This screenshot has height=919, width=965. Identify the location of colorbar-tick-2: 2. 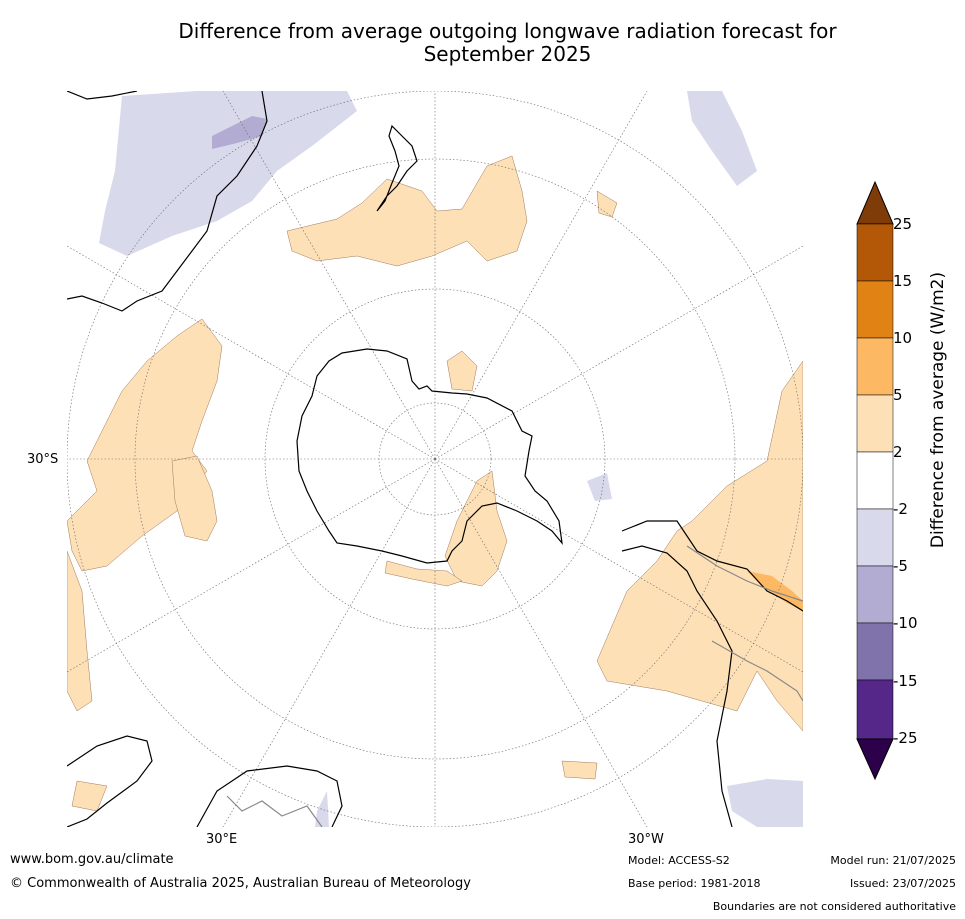
(898, 452).